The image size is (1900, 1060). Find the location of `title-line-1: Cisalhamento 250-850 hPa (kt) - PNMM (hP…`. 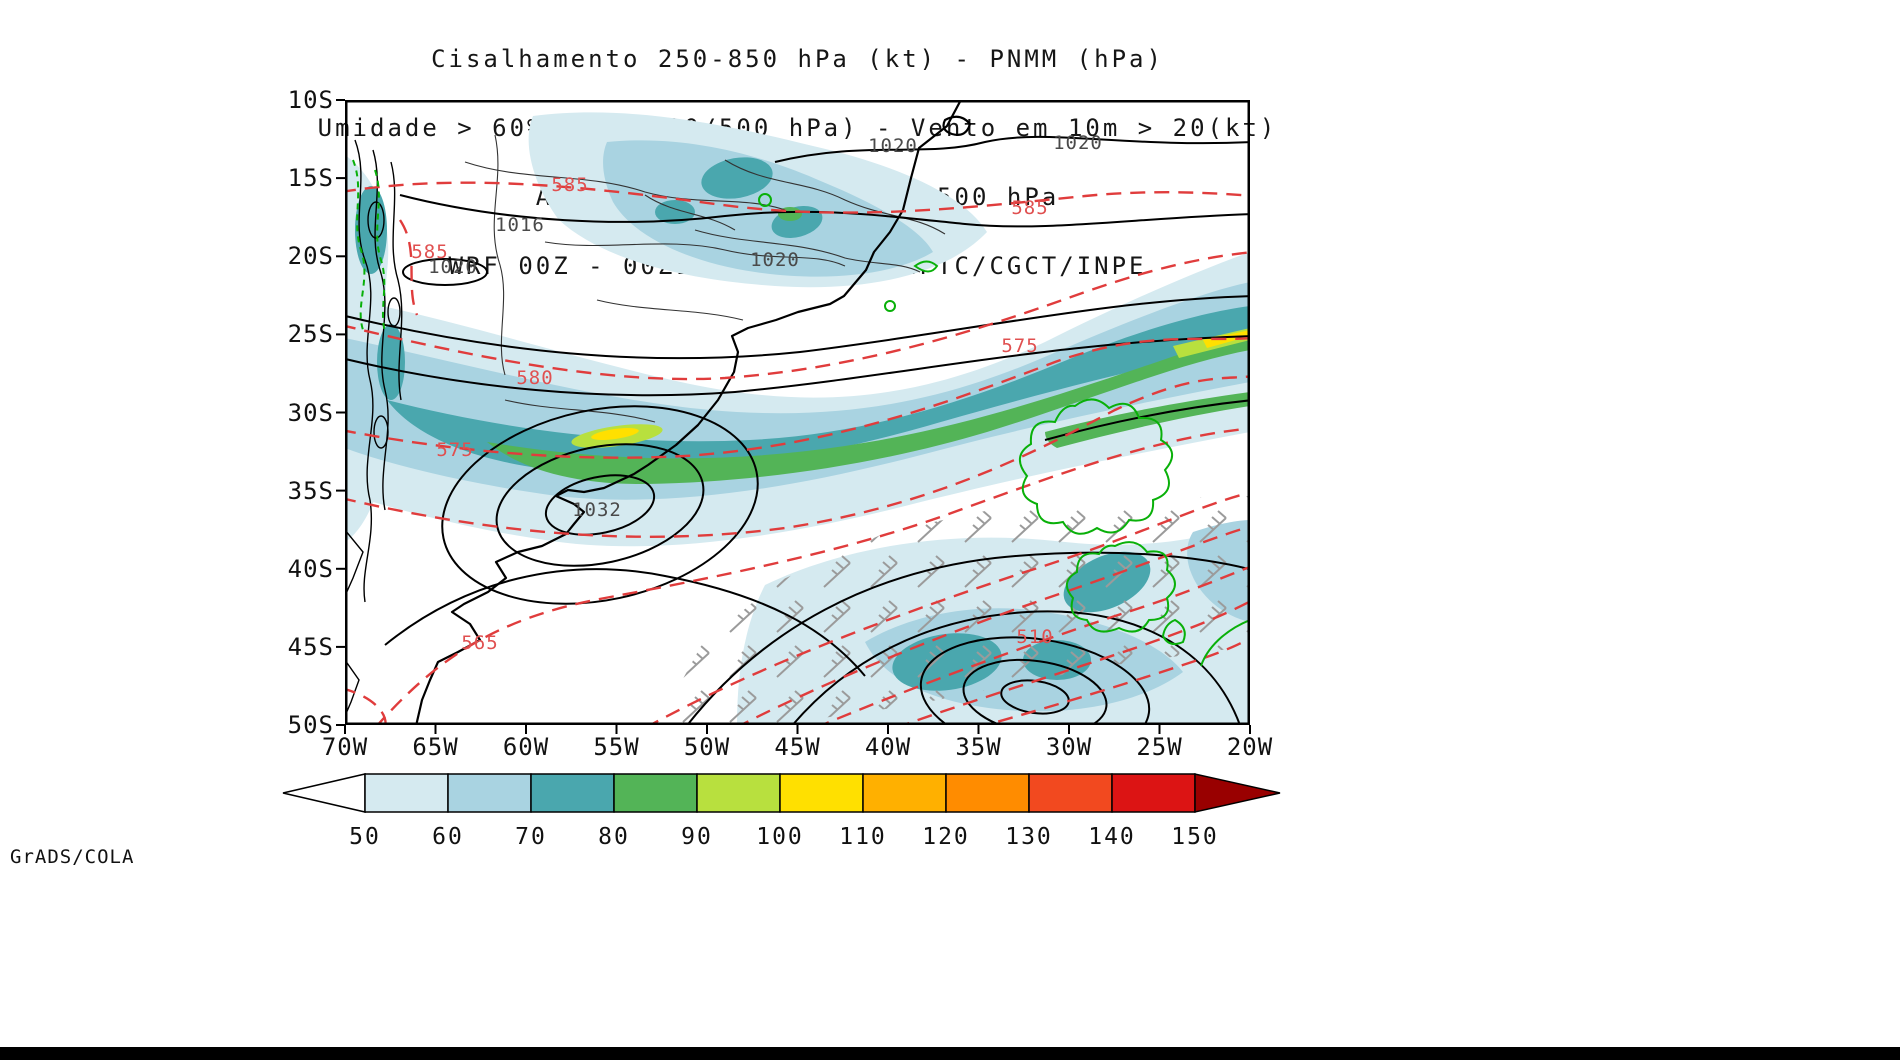

title-line-1: Cisalhamento 250-850 hPa (kt) - PNMM (hP… is located at coordinates (797, 59).